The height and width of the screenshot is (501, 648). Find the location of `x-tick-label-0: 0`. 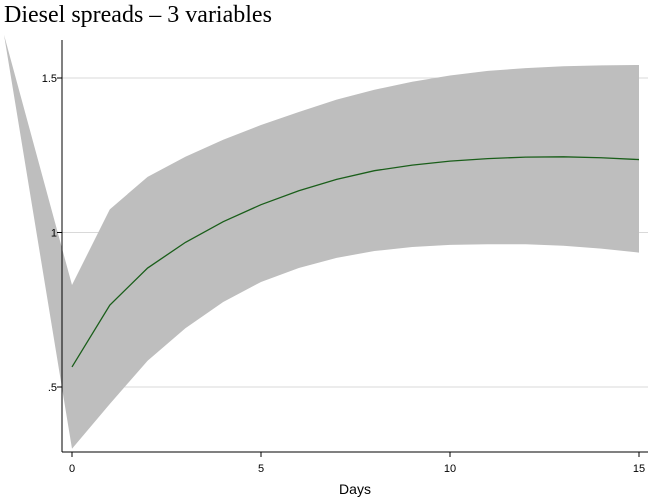

x-tick-label-0: 0 is located at coordinates (72, 469).